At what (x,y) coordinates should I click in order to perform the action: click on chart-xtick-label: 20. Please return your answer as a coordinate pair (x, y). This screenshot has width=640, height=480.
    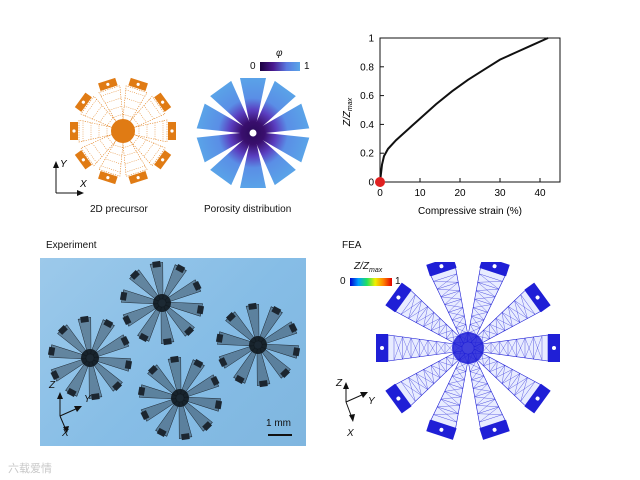
    Looking at the image, I should click on (460, 193).